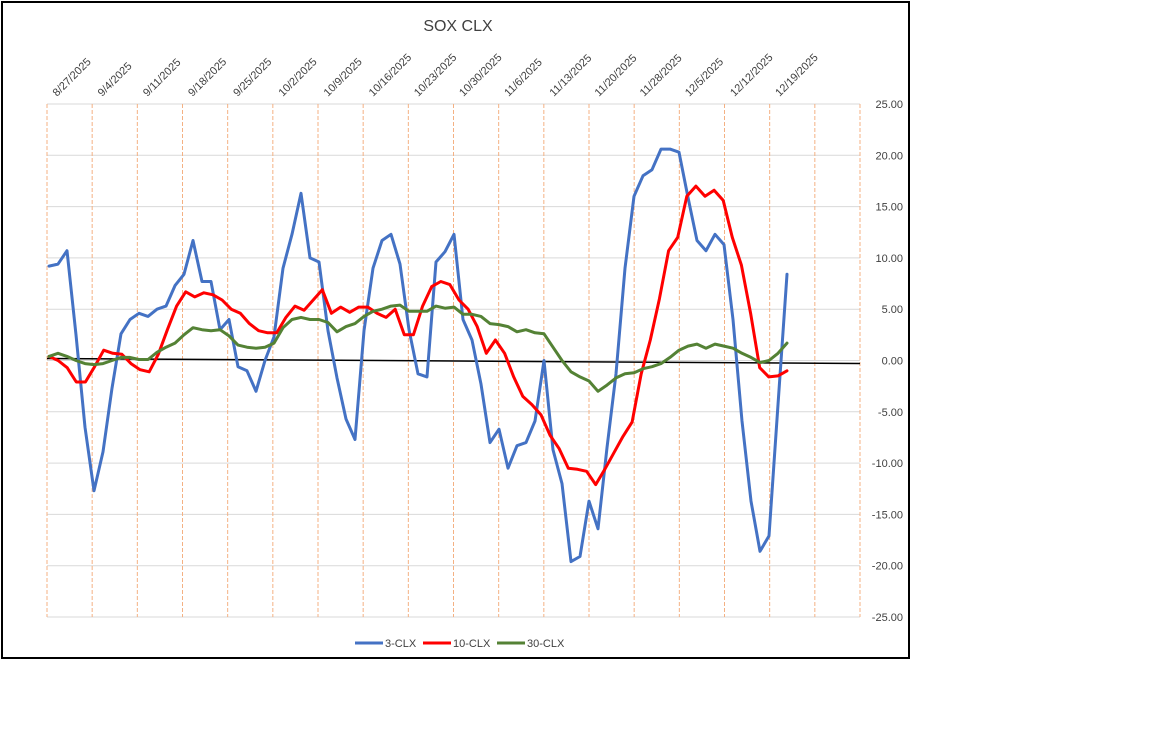 Image resolution: width=1152 pixels, height=737 pixels. Describe the element at coordinates (751, 75) in the screenshot. I see `x-tick-label: 12/12/2025` at that location.